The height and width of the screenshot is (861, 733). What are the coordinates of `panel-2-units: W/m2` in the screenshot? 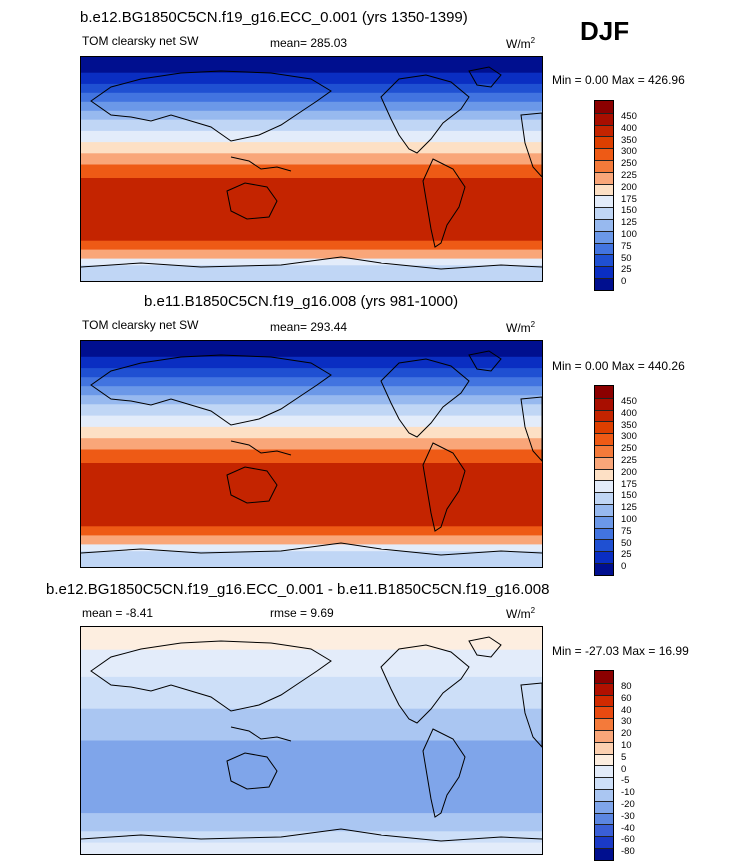 It's located at (521, 327).